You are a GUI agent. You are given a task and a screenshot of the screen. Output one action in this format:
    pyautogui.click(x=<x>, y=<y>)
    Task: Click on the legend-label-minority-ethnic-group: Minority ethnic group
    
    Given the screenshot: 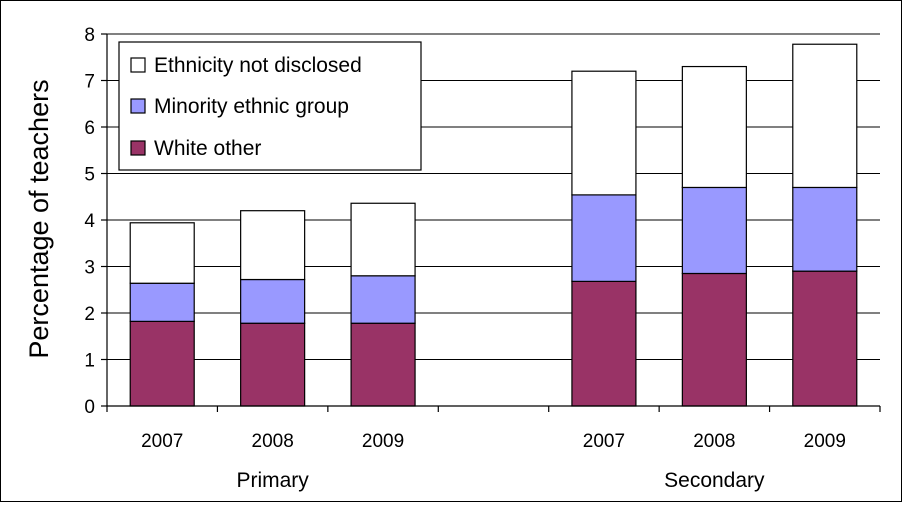 What is the action you would take?
    pyautogui.click(x=251, y=106)
    